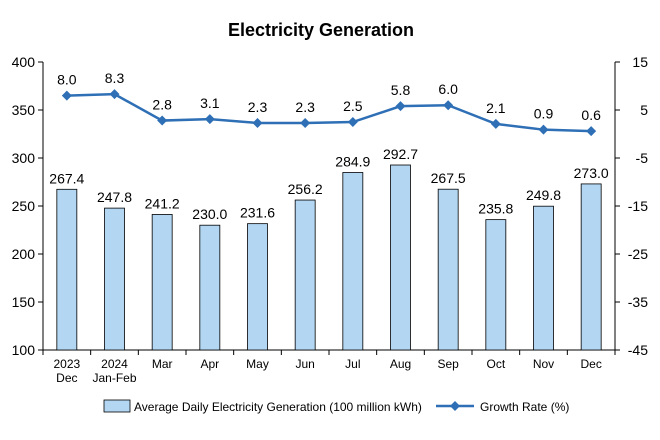 The height and width of the screenshot is (440, 660). Describe the element at coordinates (66, 364) in the screenshot. I see `x-category-label: 2023` at that location.